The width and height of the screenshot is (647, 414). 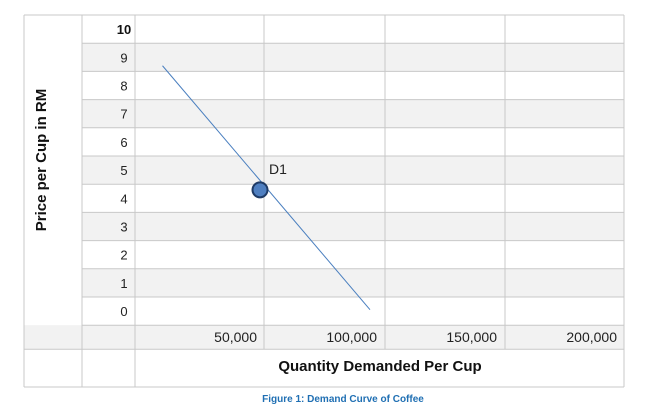 What do you see at coordinates (123, 142) in the screenshot?
I see `y-tick-6: 6` at bounding box center [123, 142].